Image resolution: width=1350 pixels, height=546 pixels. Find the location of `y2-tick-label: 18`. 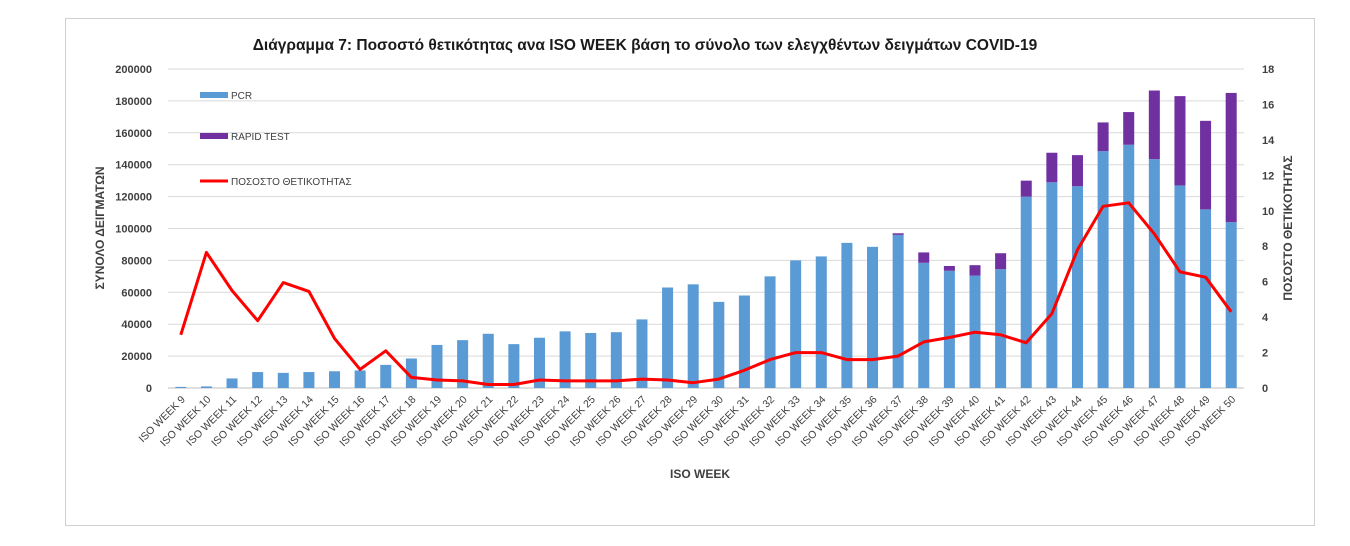

y2-tick-label: 18 is located at coordinates (1268, 70).